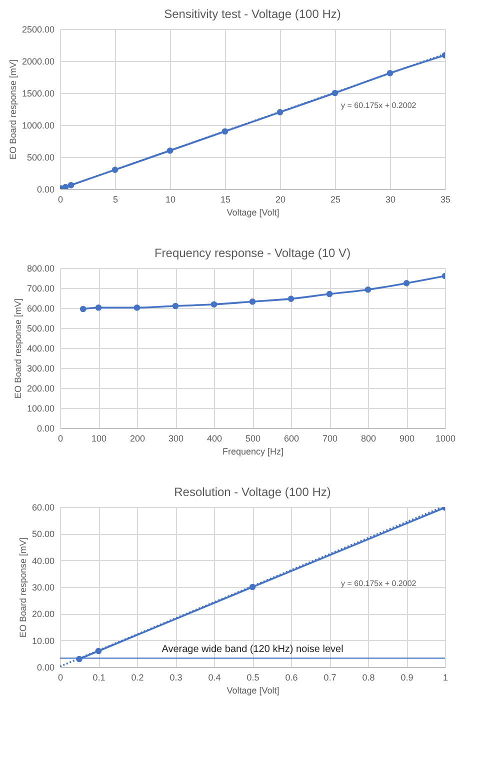 The height and width of the screenshot is (776, 483). Describe the element at coordinates (407, 439) in the screenshot. I see `x-tick-label: 900` at that location.